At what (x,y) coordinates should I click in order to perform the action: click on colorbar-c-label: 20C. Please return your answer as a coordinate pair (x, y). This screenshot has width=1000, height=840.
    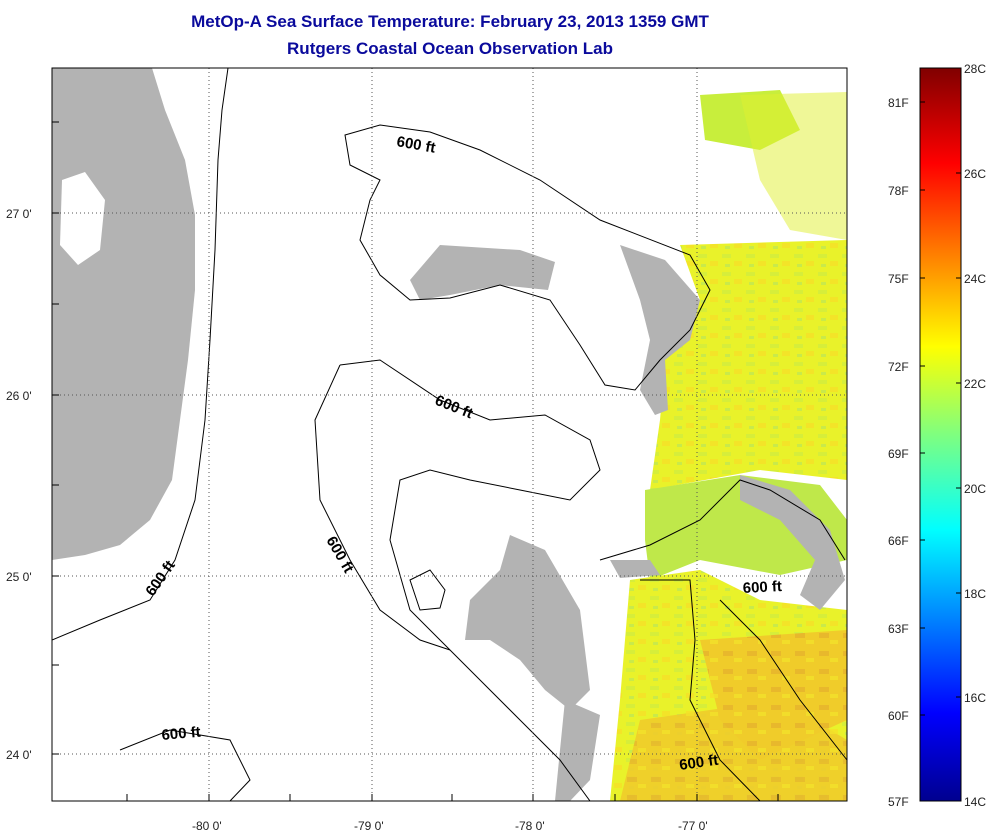
    Looking at the image, I should click on (975, 489).